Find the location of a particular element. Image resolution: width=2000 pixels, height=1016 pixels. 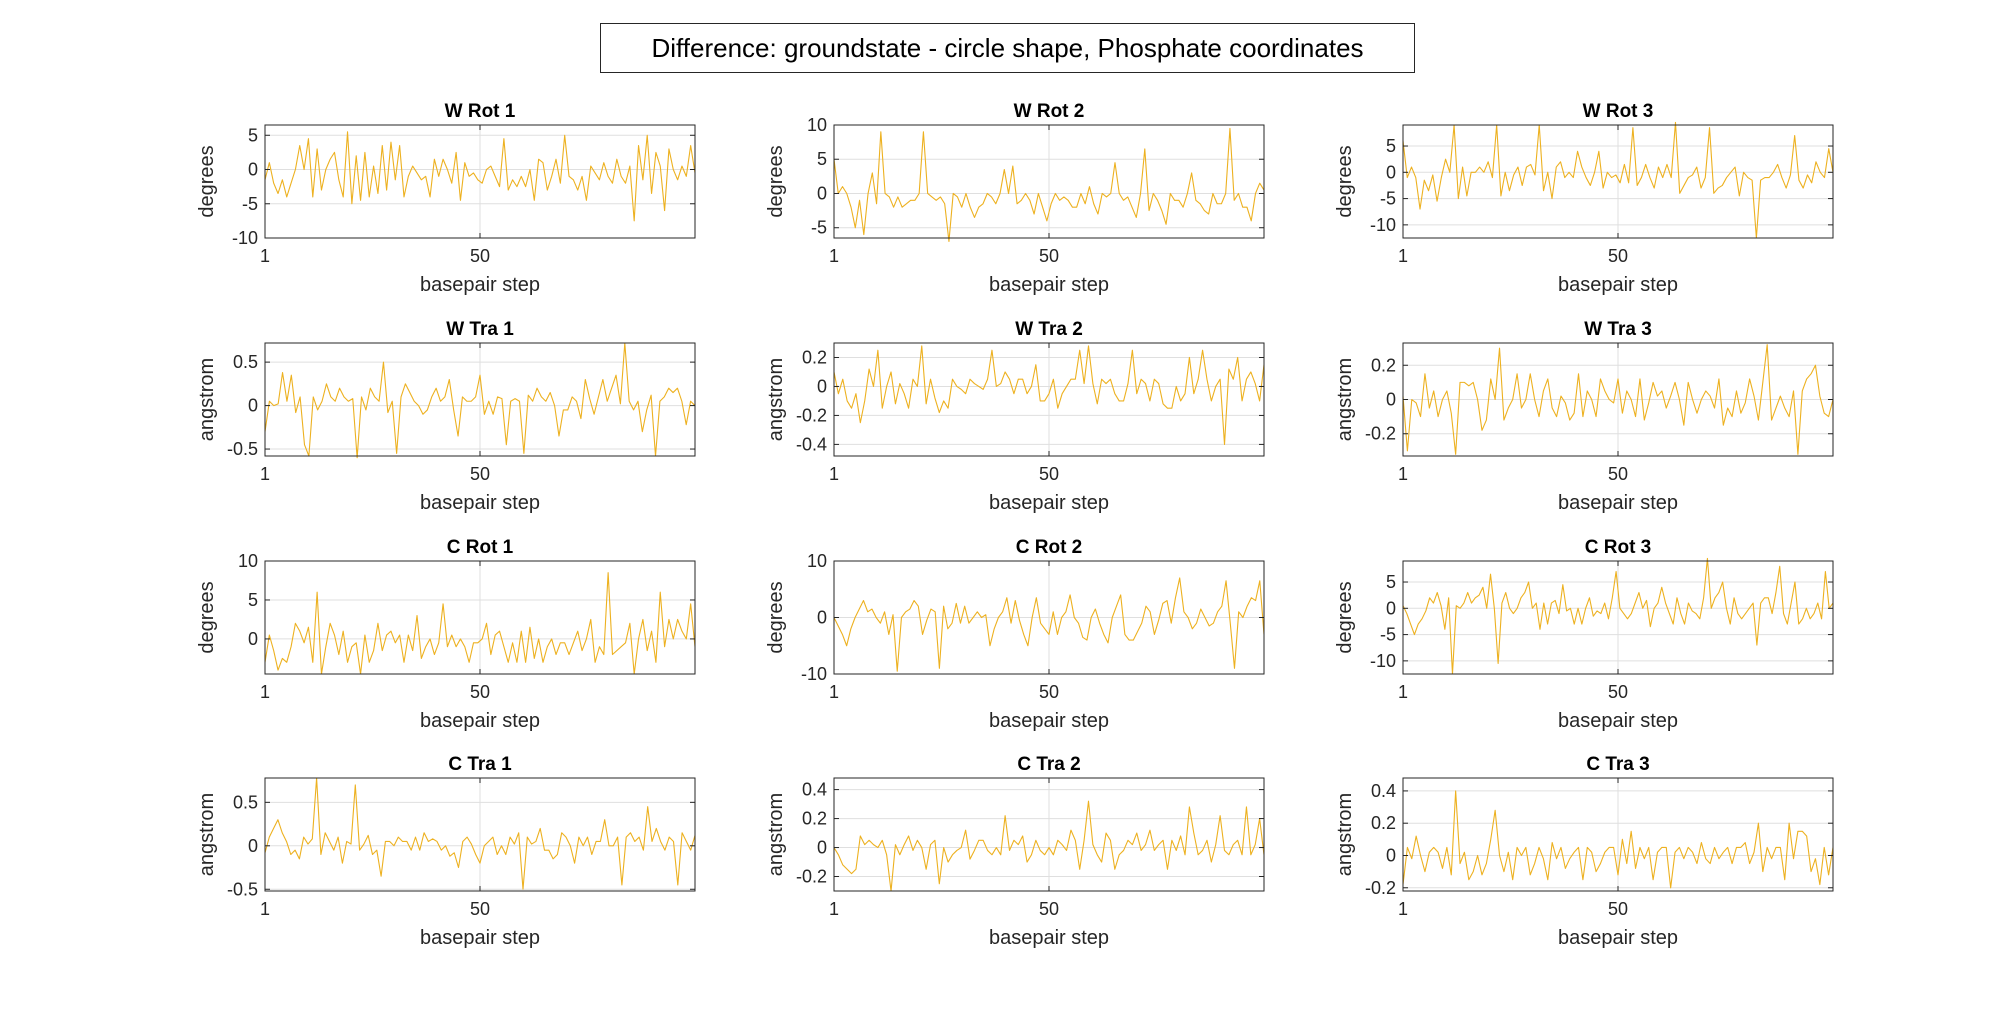

chart-c-rot-1-ytick-label: 10 is located at coordinates (248, 561).